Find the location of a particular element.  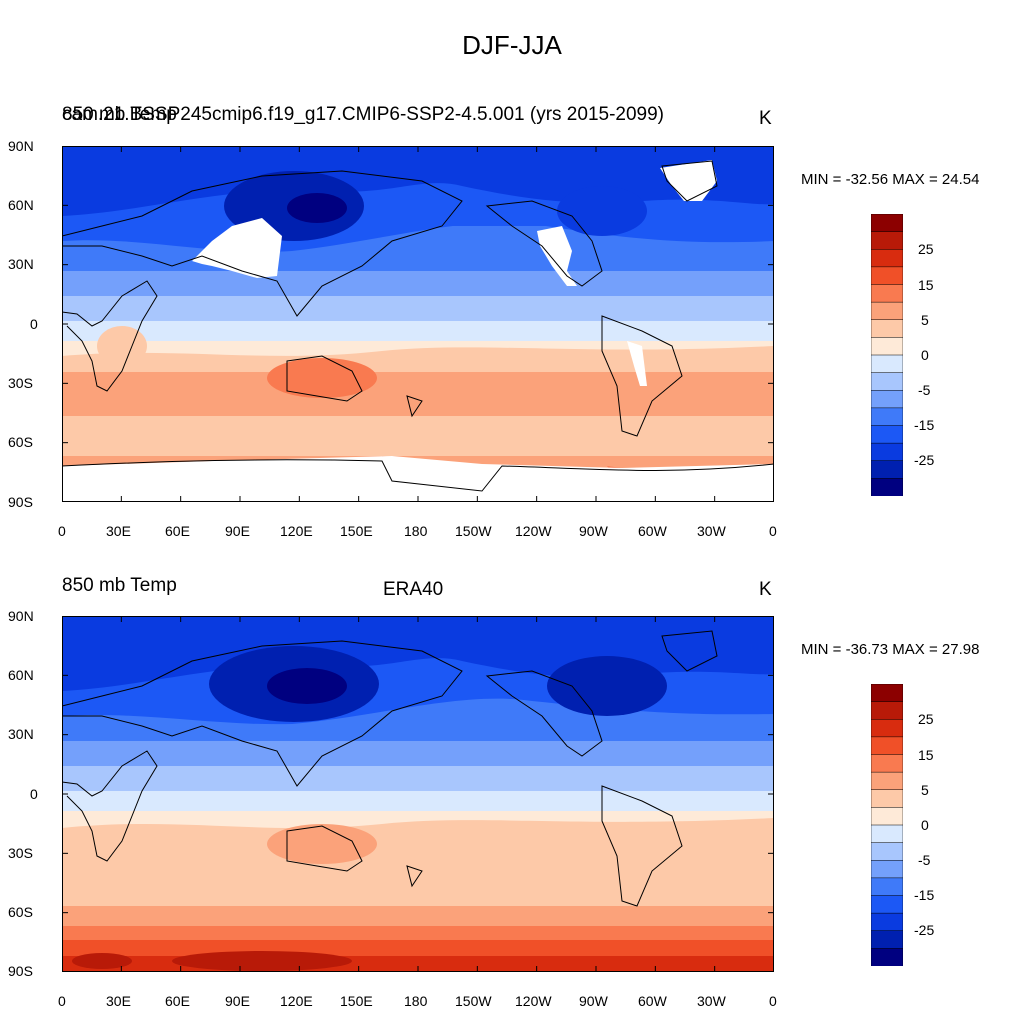

panel1-colorbar is located at coordinates (887, 355).